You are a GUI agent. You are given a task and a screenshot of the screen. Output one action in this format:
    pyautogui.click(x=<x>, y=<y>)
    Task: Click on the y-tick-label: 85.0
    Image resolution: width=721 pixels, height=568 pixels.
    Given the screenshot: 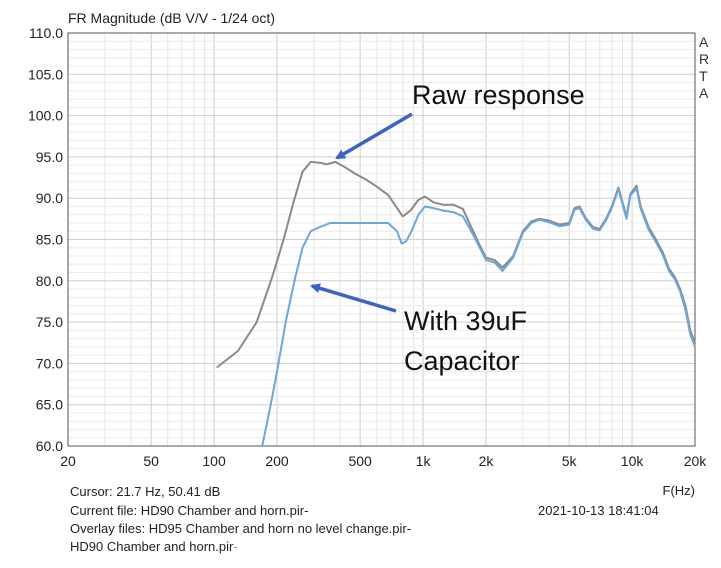 What is the action you would take?
    pyautogui.click(x=49, y=240)
    